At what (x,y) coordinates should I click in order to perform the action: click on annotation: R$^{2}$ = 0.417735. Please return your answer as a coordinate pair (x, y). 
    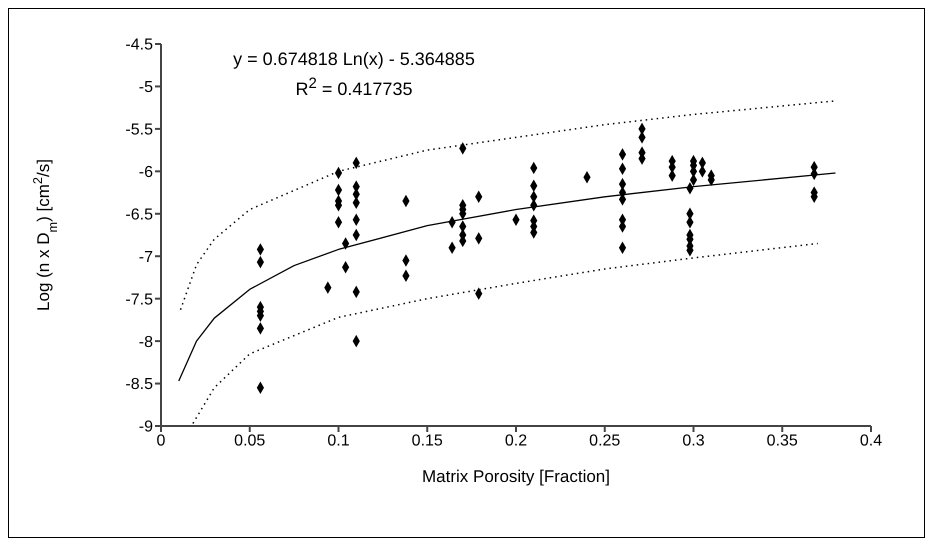
    Looking at the image, I should click on (354, 87).